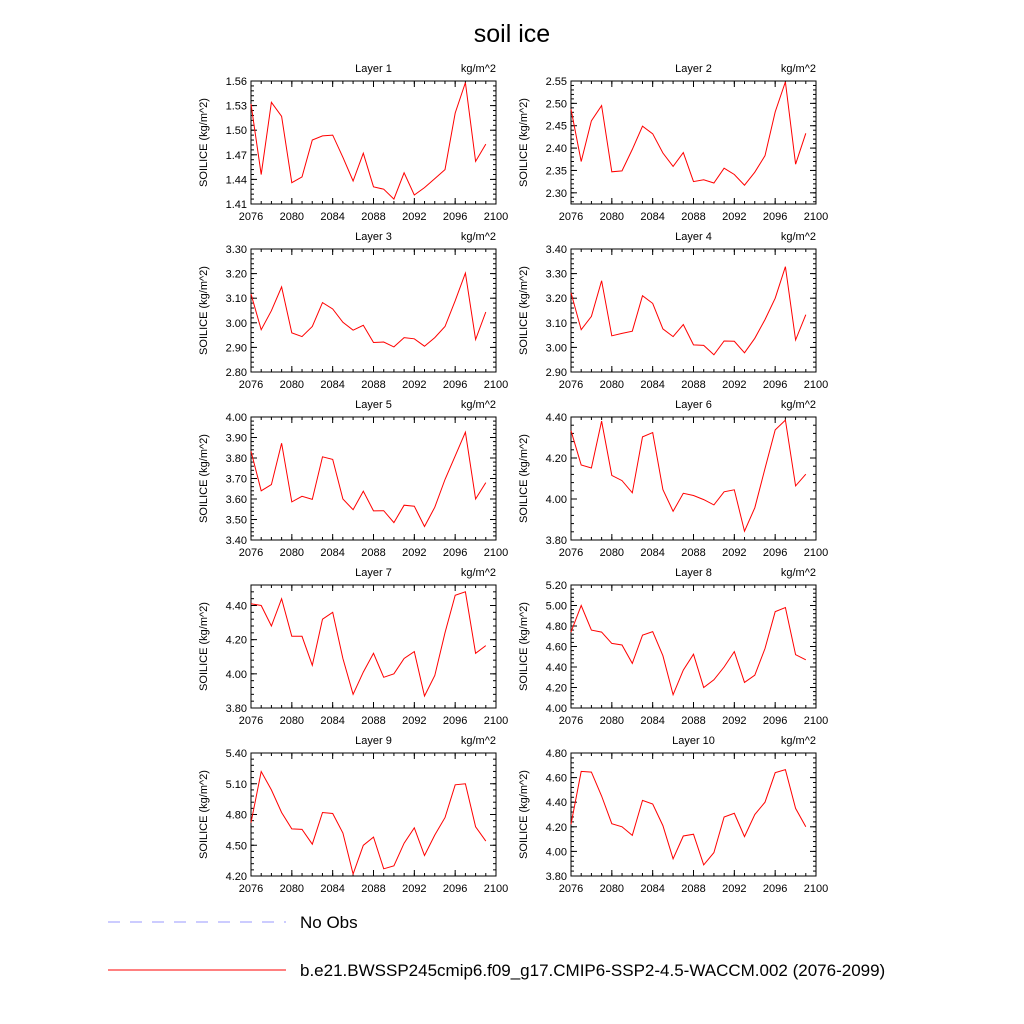 The height and width of the screenshot is (1024, 1024). I want to click on y-tick-label: 3.90, so click(236, 439).